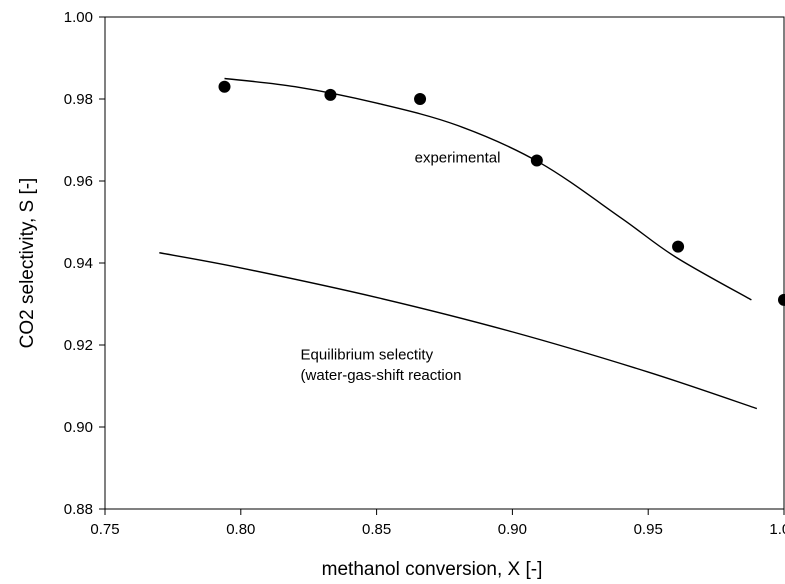 Image resolution: width=785 pixels, height=584 pixels. Describe the element at coordinates (27, 263) in the screenshot. I see `y-axis-label: CO2 selectivity, S [-]` at that location.